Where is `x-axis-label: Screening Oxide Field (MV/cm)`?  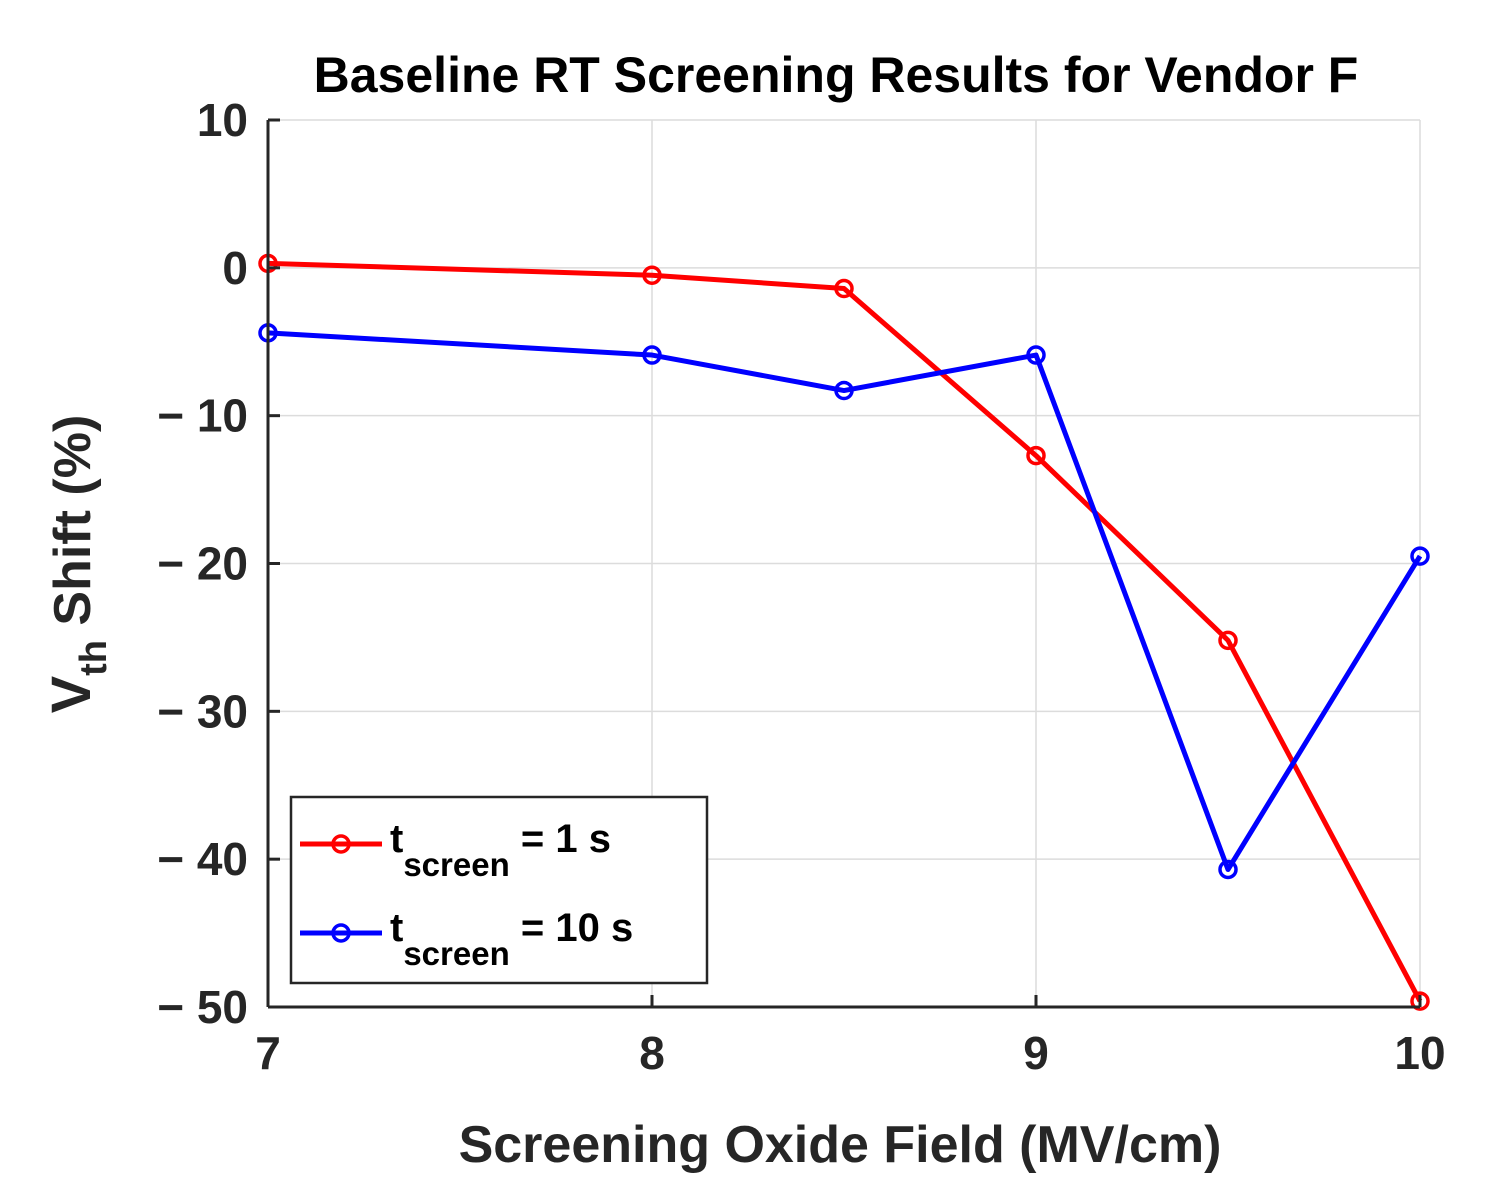 x-axis-label: Screening Oxide Field (MV/cm) is located at coordinates (840, 1145).